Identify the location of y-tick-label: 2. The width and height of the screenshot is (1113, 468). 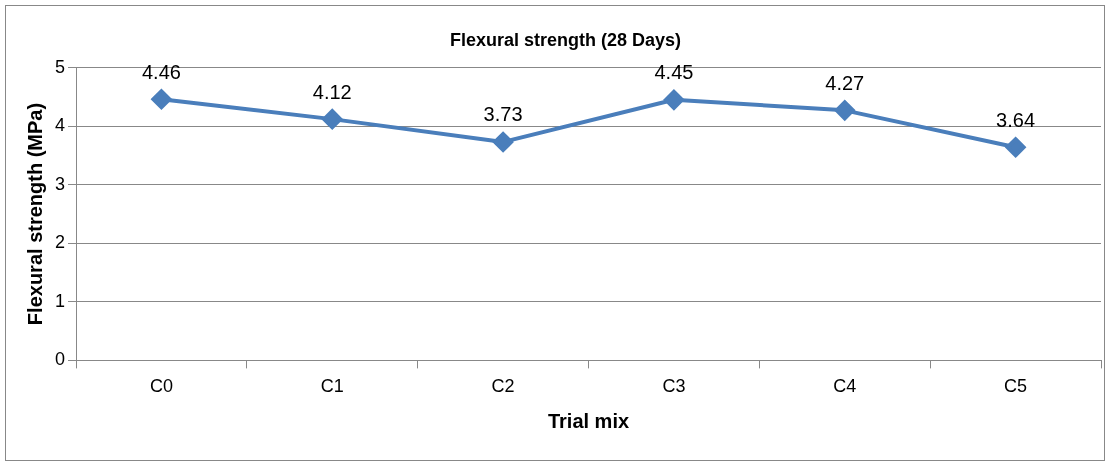
(60, 242).